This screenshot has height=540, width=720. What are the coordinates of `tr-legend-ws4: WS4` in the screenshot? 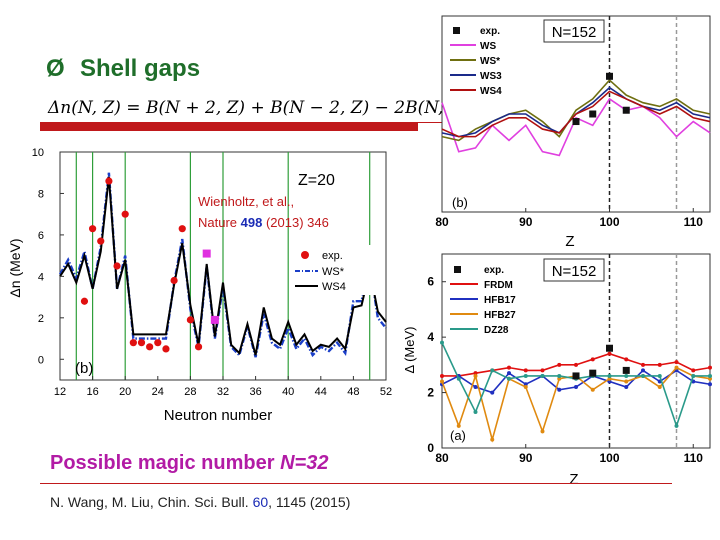 It's located at (491, 91).